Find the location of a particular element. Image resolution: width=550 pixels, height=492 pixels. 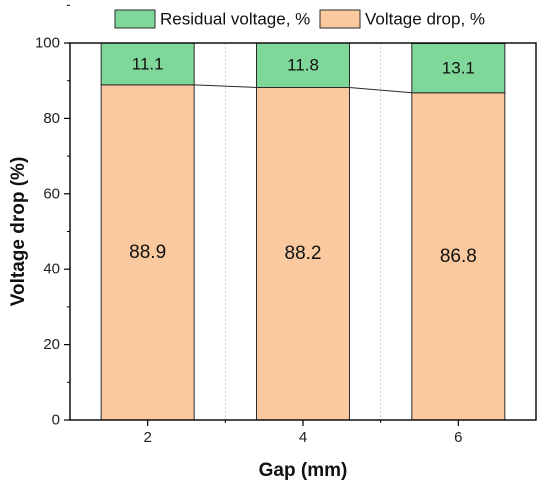

data-label-voltage-drop-2: 88.9 is located at coordinates (147, 252).